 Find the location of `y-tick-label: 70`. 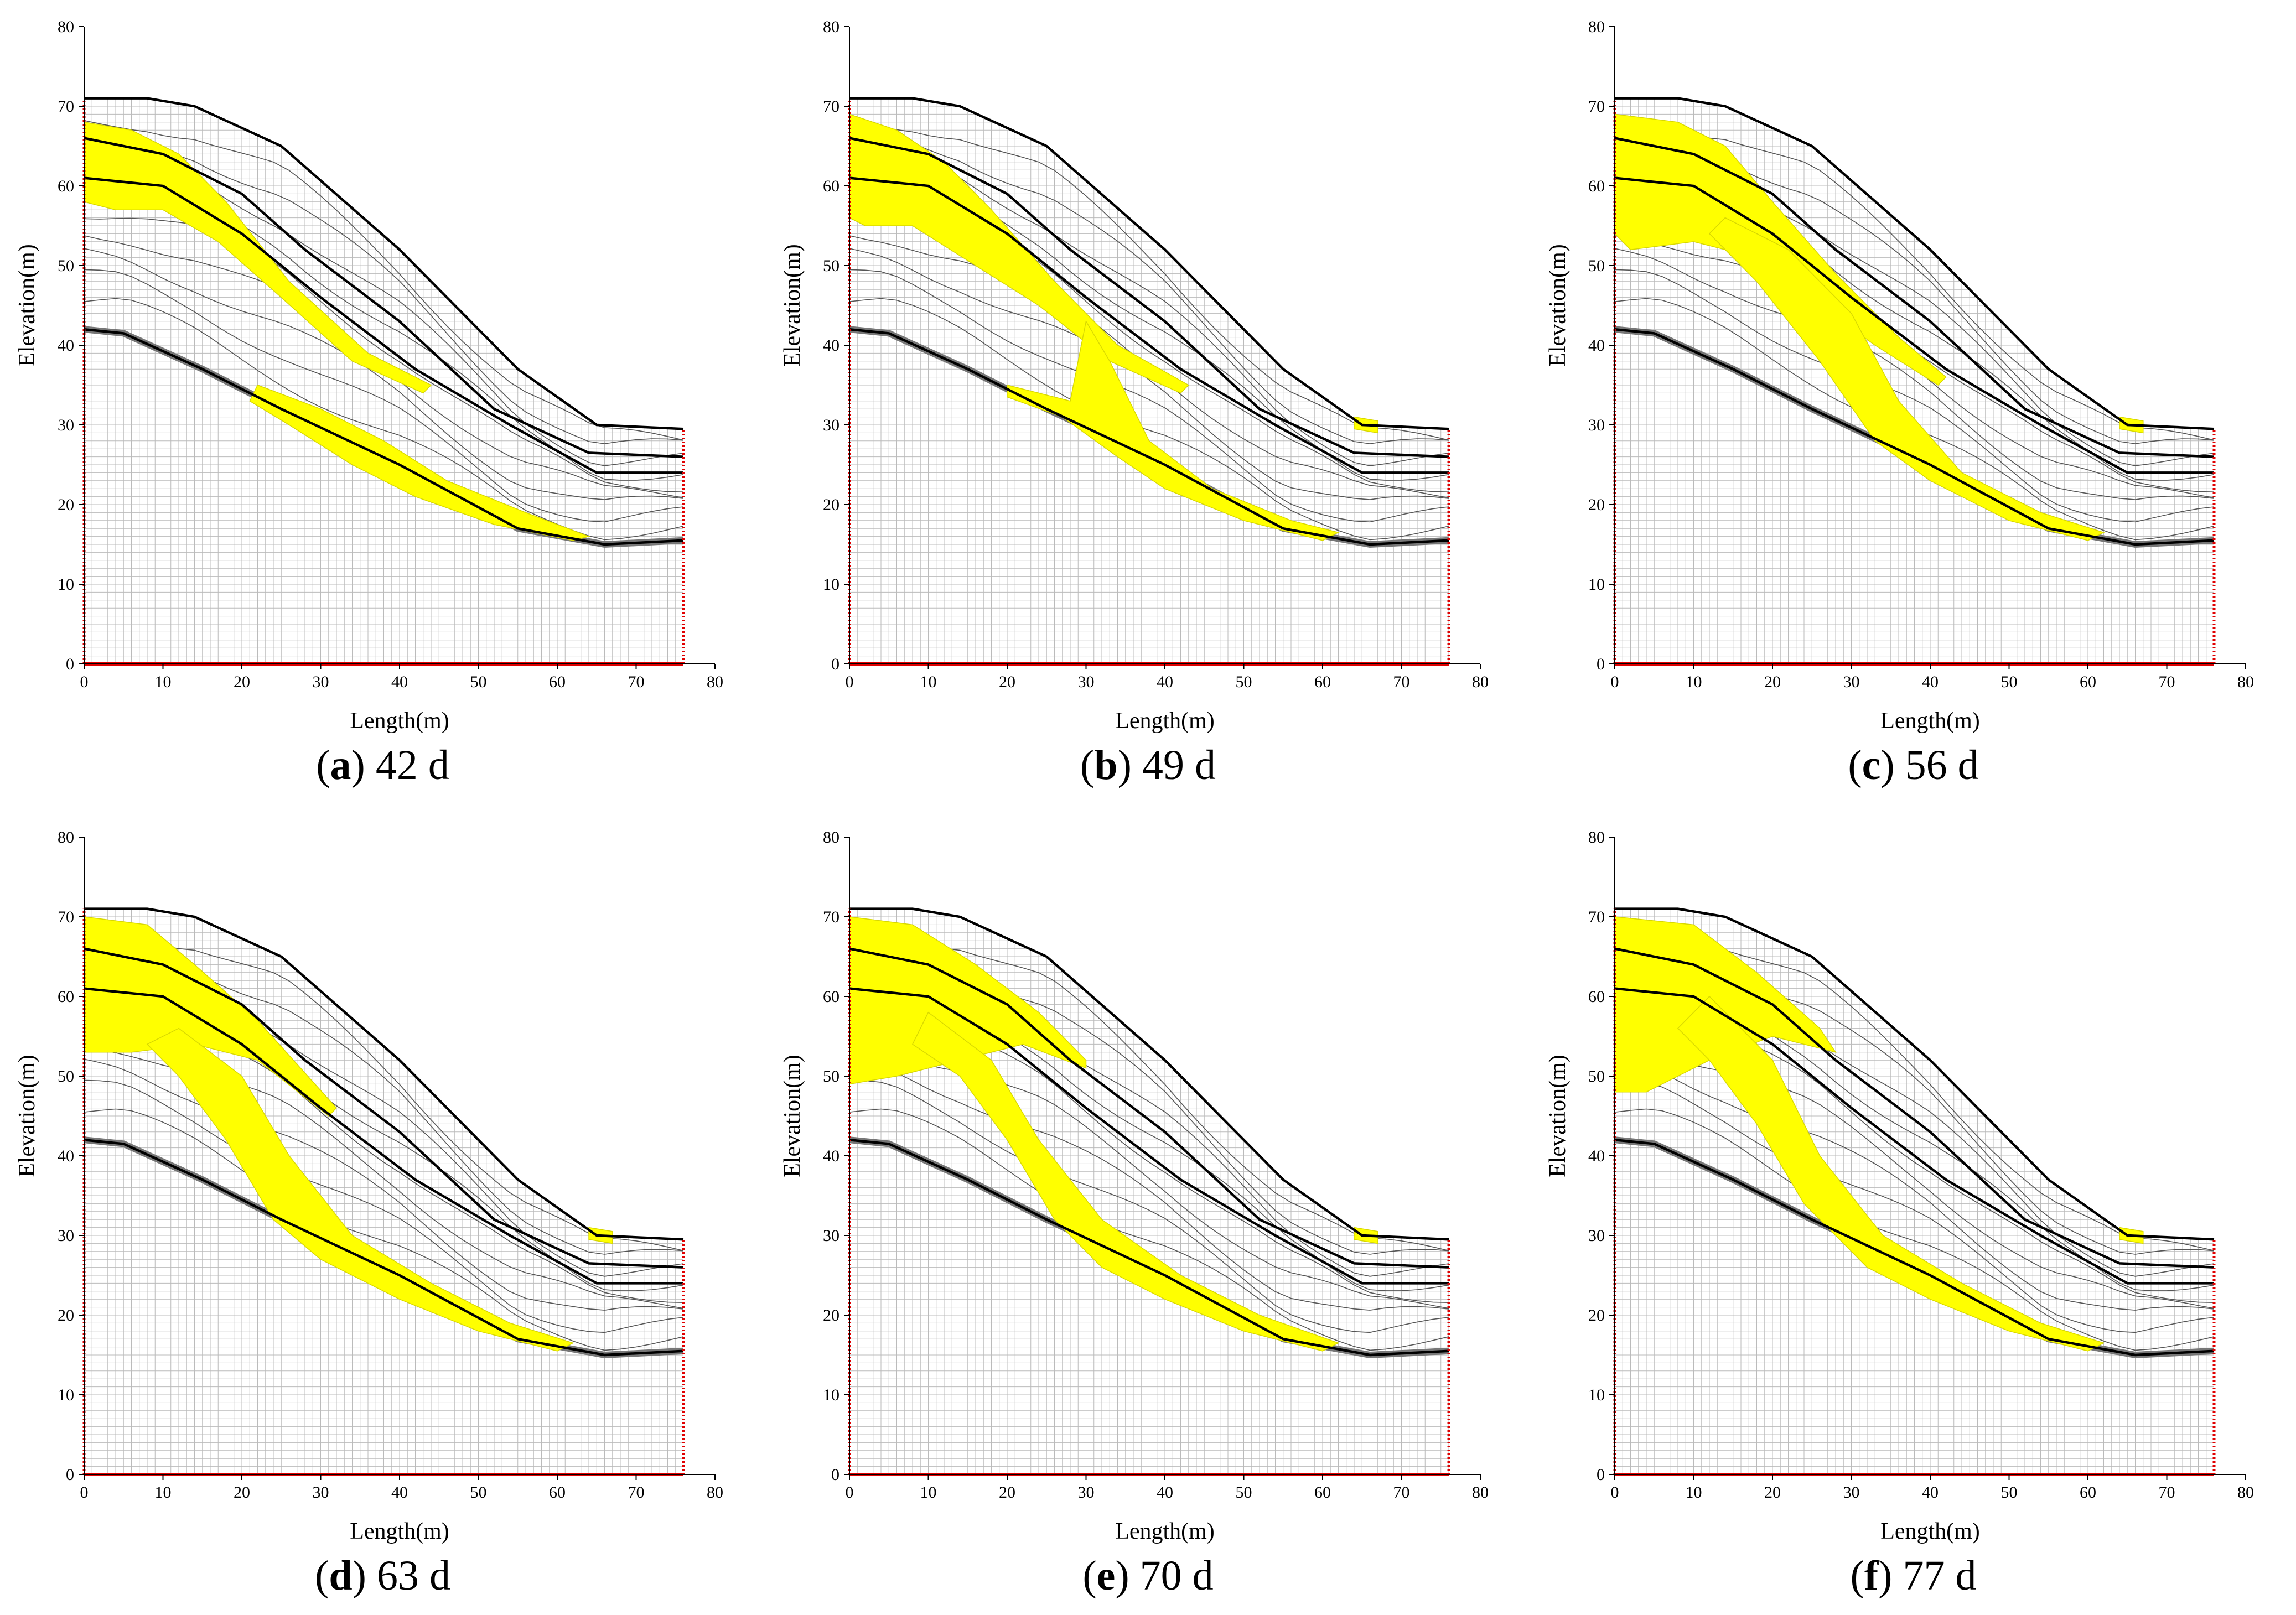

y-tick-label: 70 is located at coordinates (66, 106).